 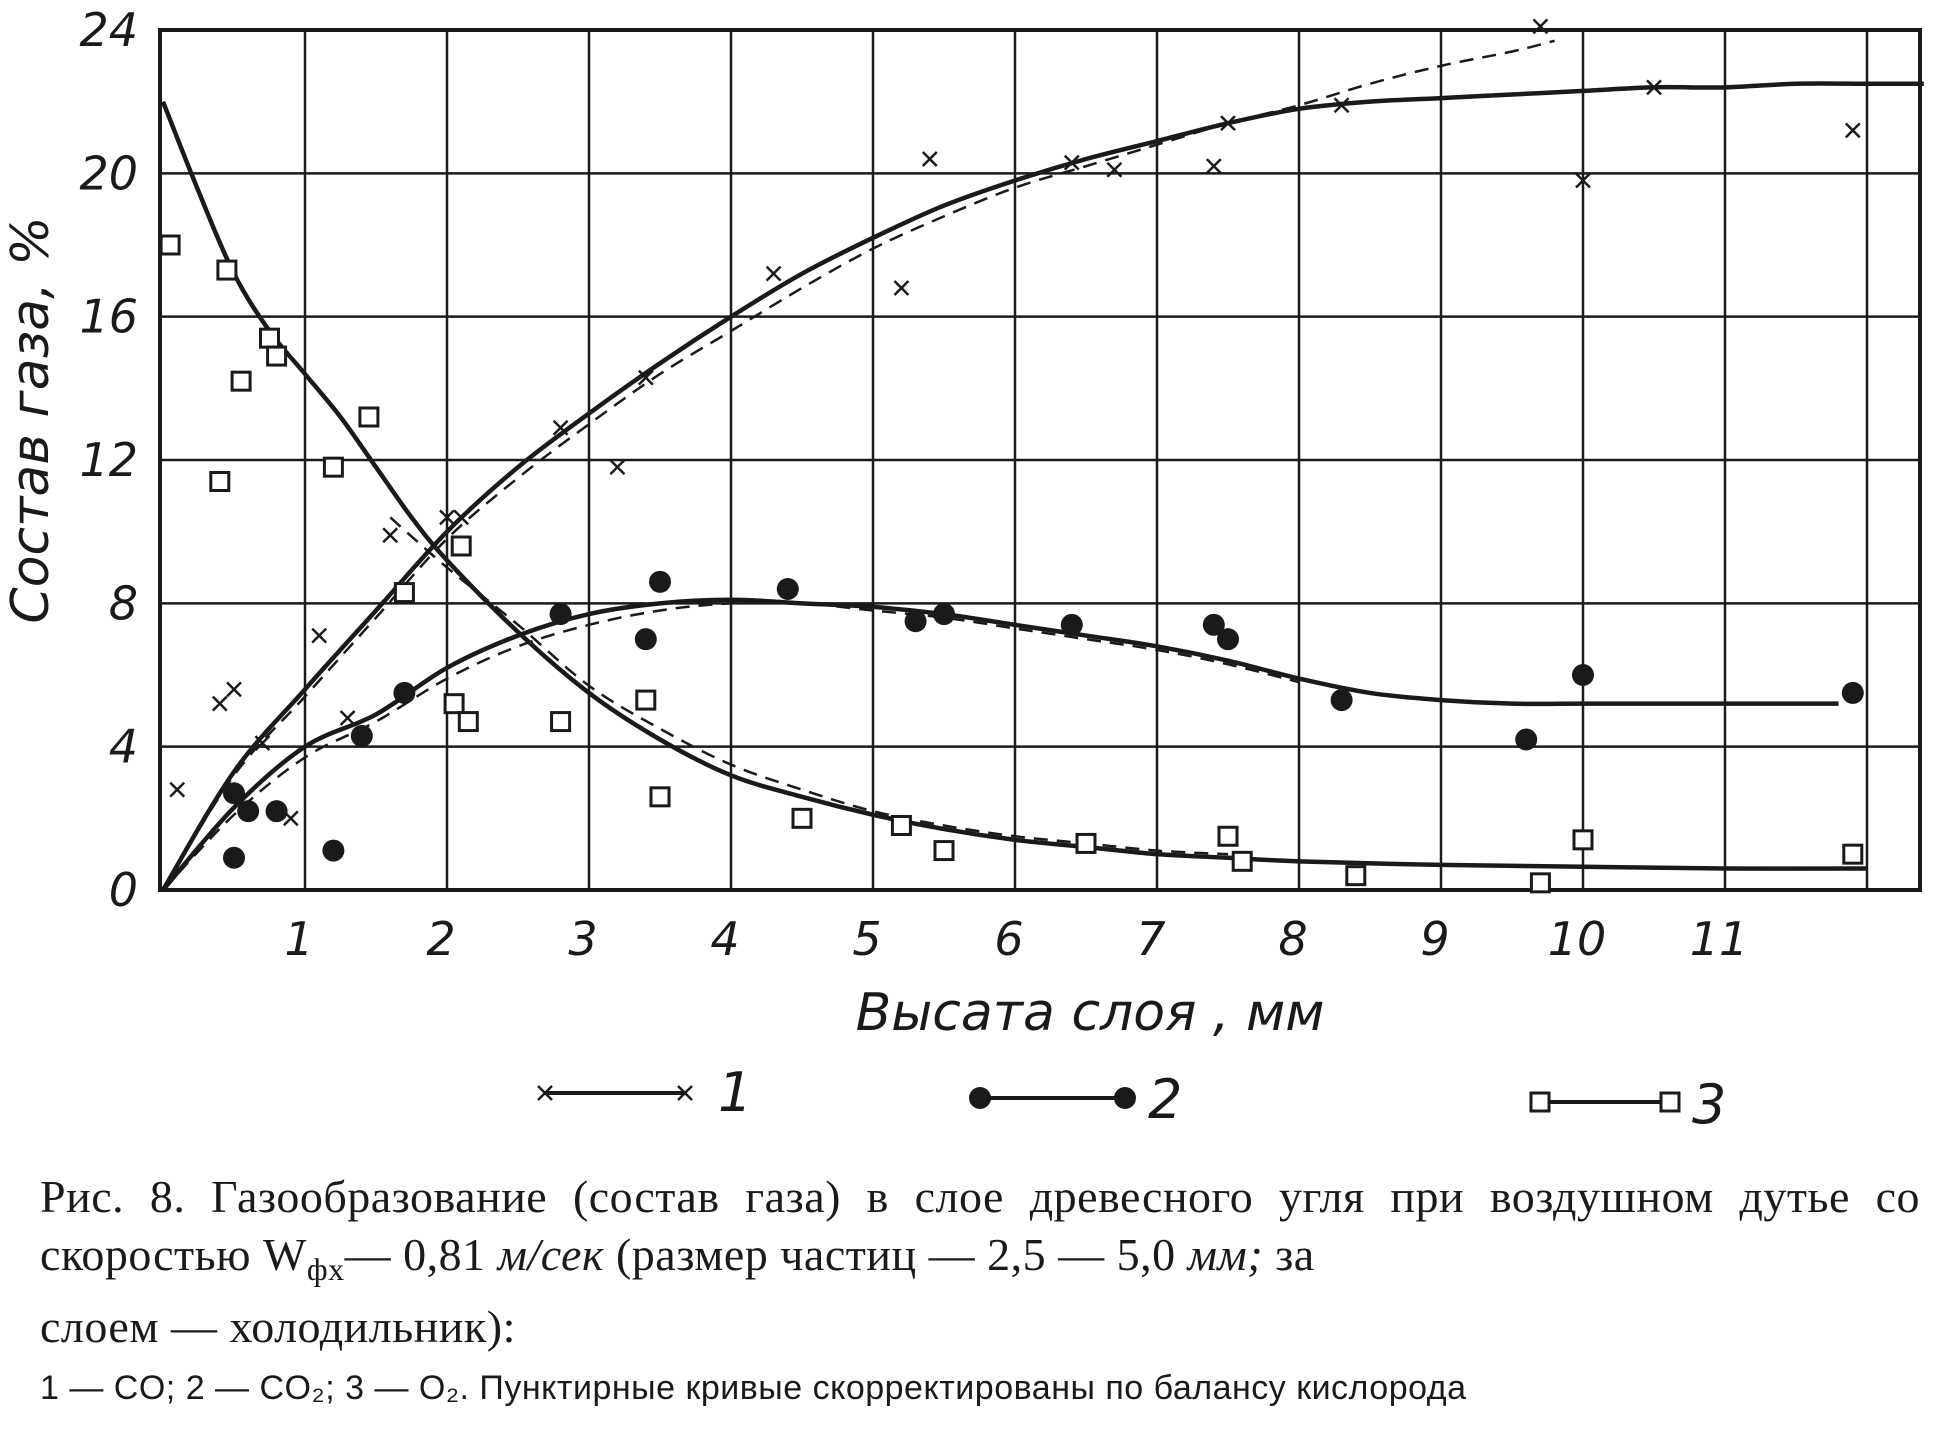 What do you see at coordinates (545, 1093) in the screenshot?
I see `legend-1-x-marker` at bounding box center [545, 1093].